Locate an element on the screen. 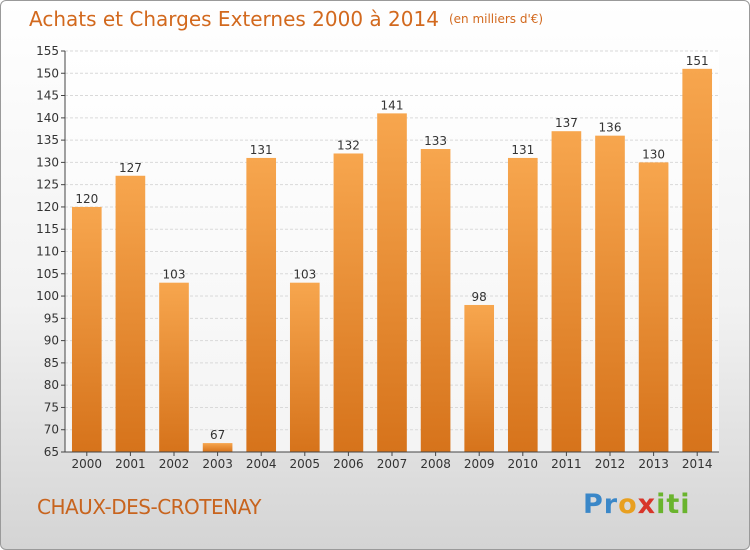 This screenshot has width=750, height=550. x-tick-label: 2004 is located at coordinates (261, 464).